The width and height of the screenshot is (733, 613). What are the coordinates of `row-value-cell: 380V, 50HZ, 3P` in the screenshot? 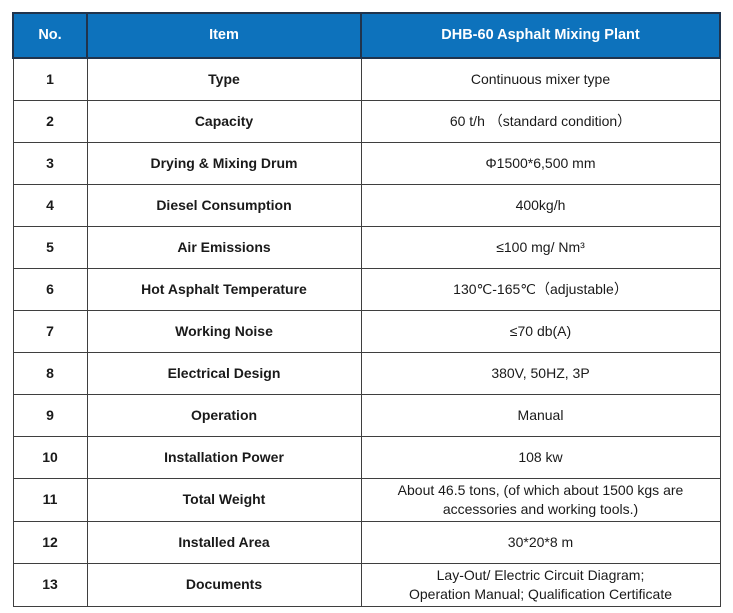 It's located at (540, 373).